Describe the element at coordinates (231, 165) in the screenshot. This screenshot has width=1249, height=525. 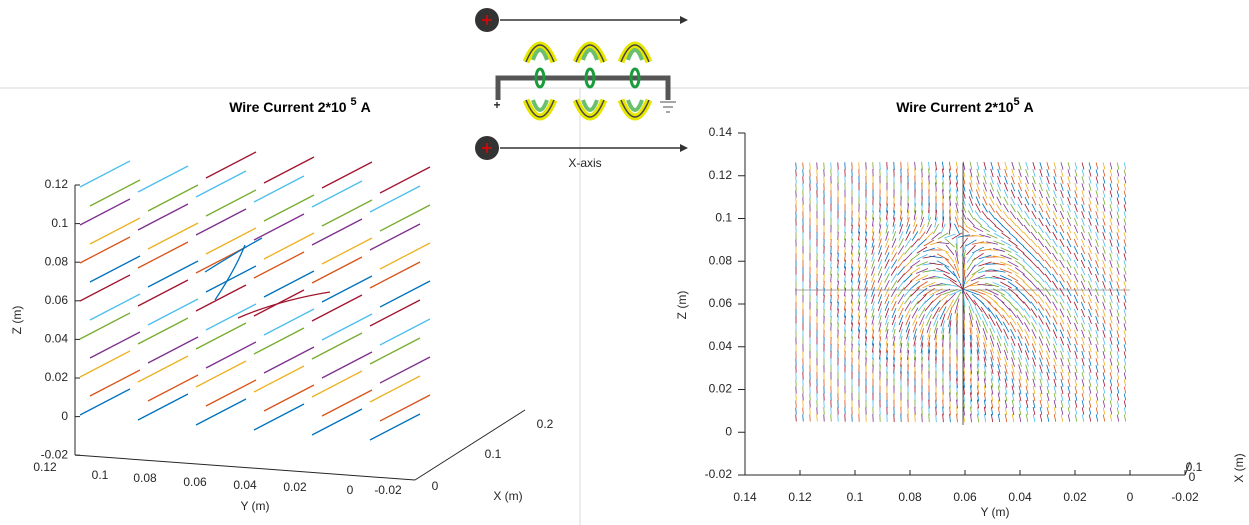
I see `streamline` at that location.